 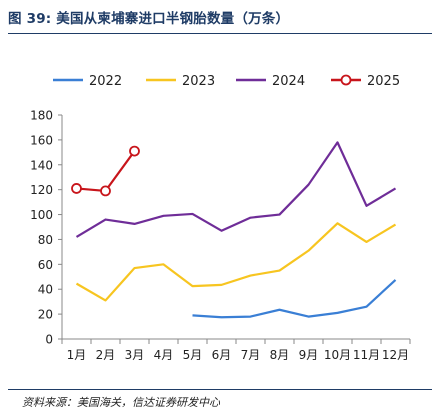 What do you see at coordinates (337, 355) in the screenshot?
I see `x-tick-label: 10月` at bounding box center [337, 355].